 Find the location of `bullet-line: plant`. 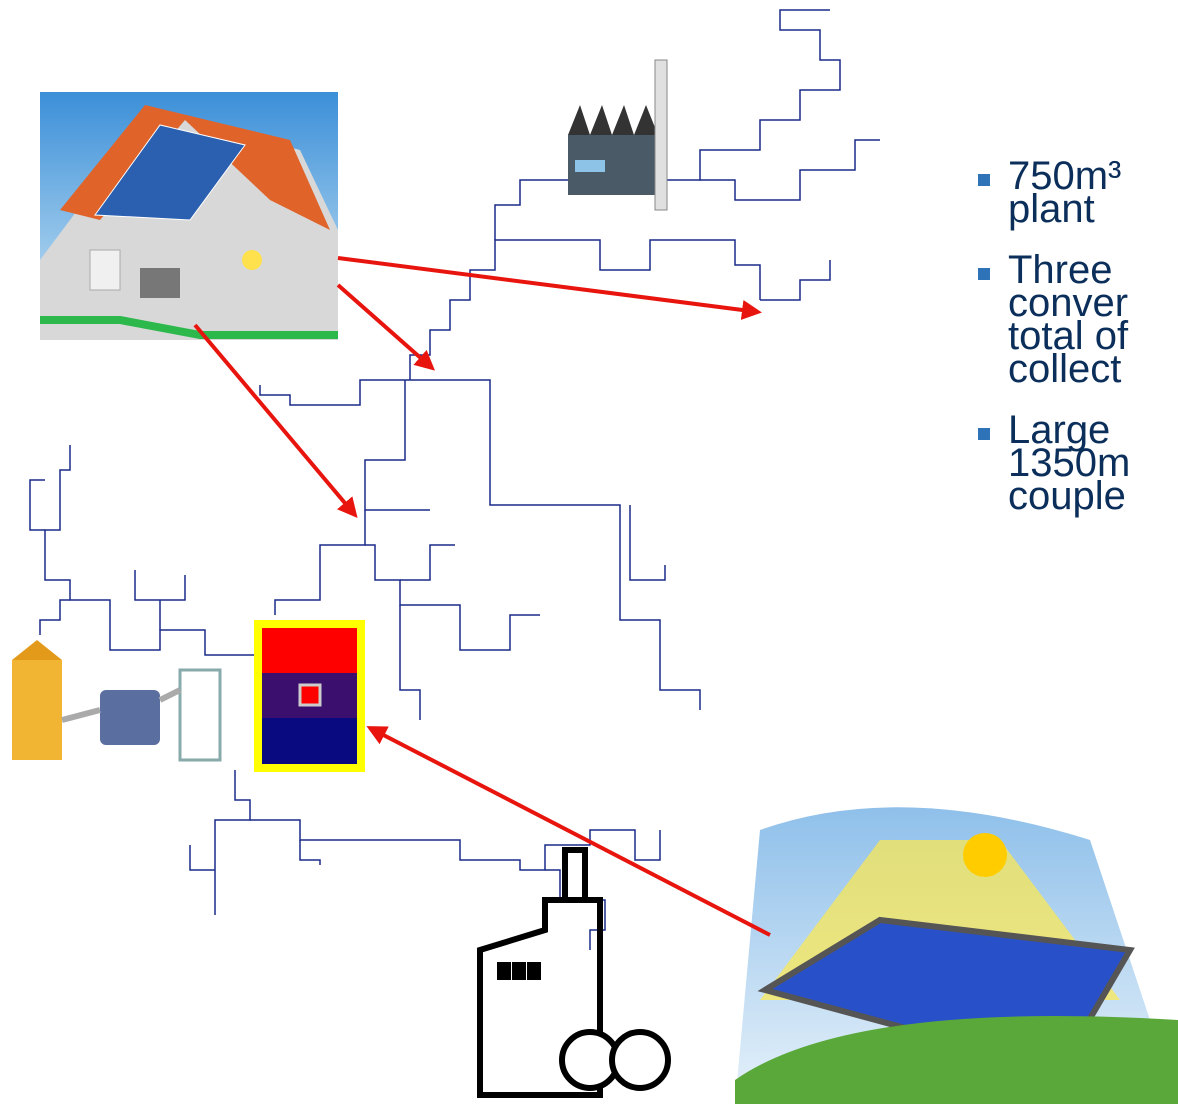

bullet-line: plant is located at coordinates (1051, 209).